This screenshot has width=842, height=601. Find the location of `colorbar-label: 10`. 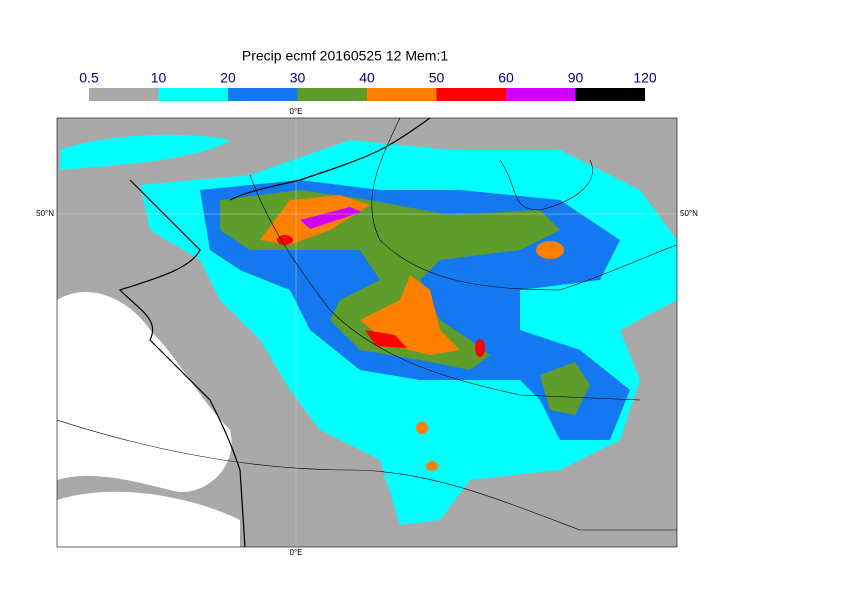

colorbar-label: 10 is located at coordinates (159, 78).